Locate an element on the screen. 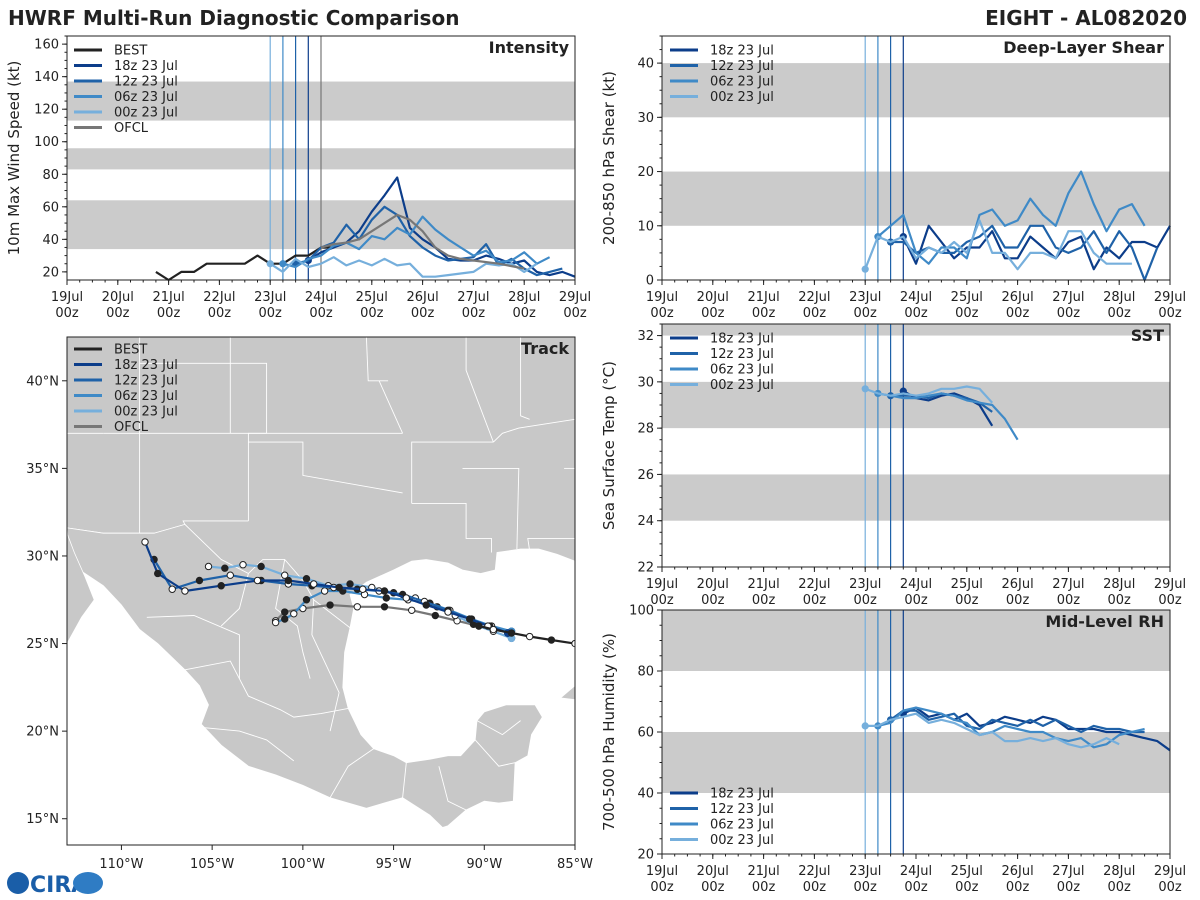 The image size is (1200, 900). track-legend-label: 00z 23 Jul is located at coordinates (146, 412).